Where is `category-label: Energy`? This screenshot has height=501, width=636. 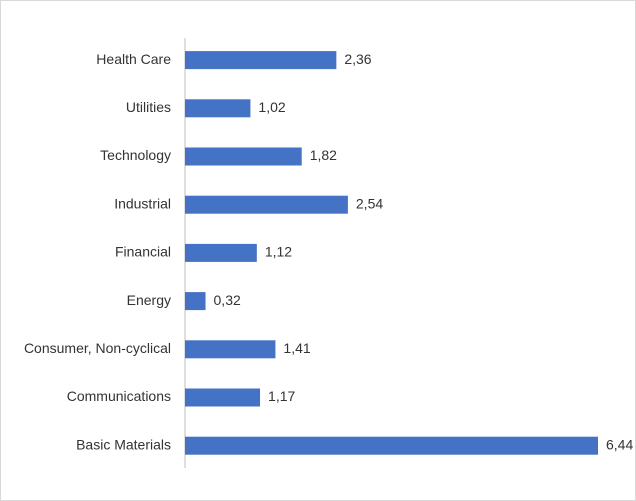
category-label: Energy is located at coordinates (149, 300).